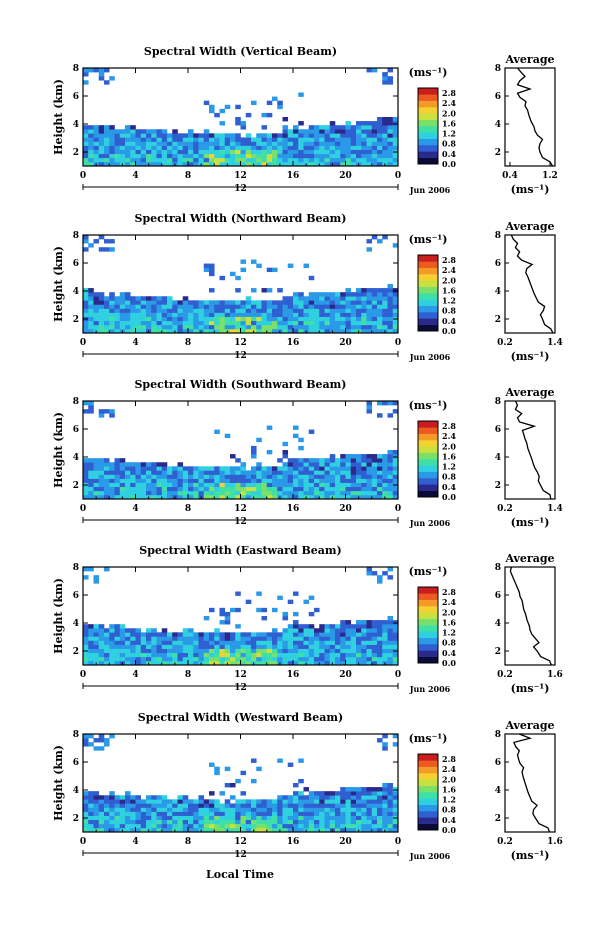 The width and height of the screenshot is (616, 929). I want to click on average-title: Average, so click(529, 725).